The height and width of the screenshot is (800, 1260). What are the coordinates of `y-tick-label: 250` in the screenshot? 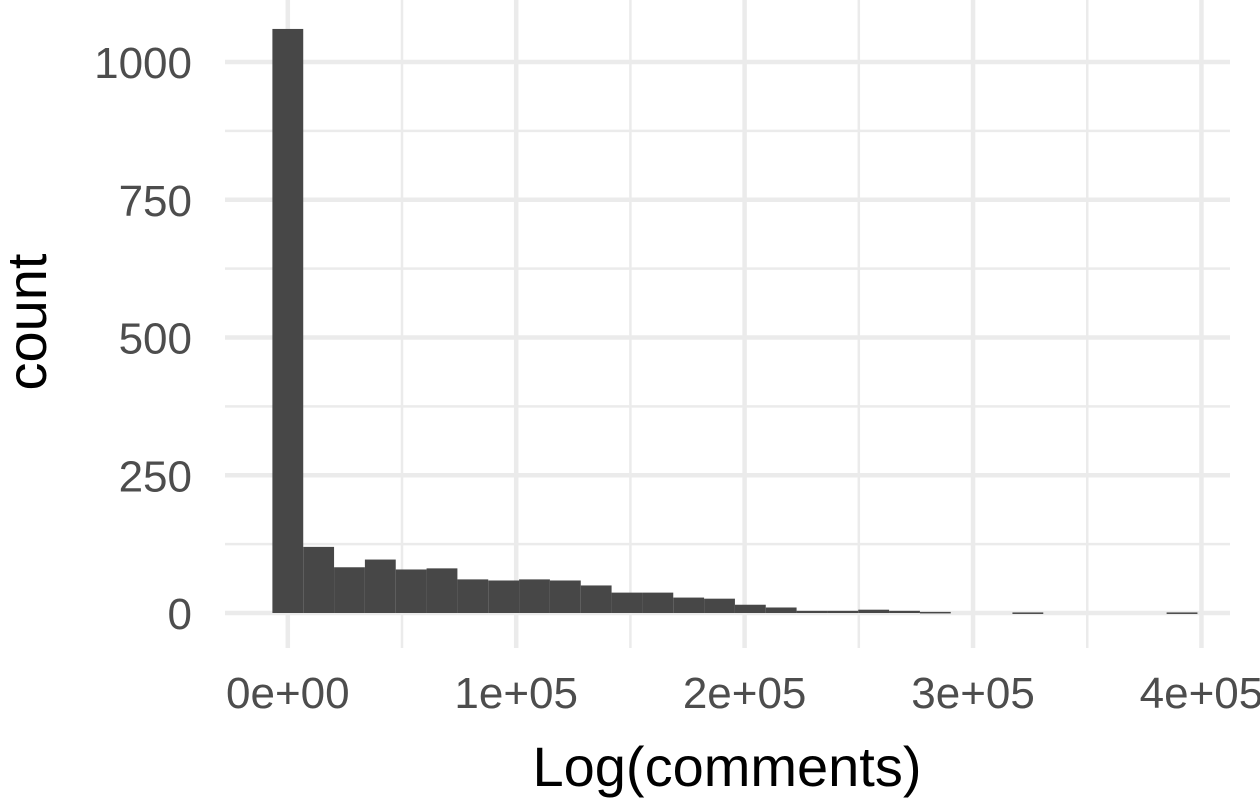 It's located at (155, 476).